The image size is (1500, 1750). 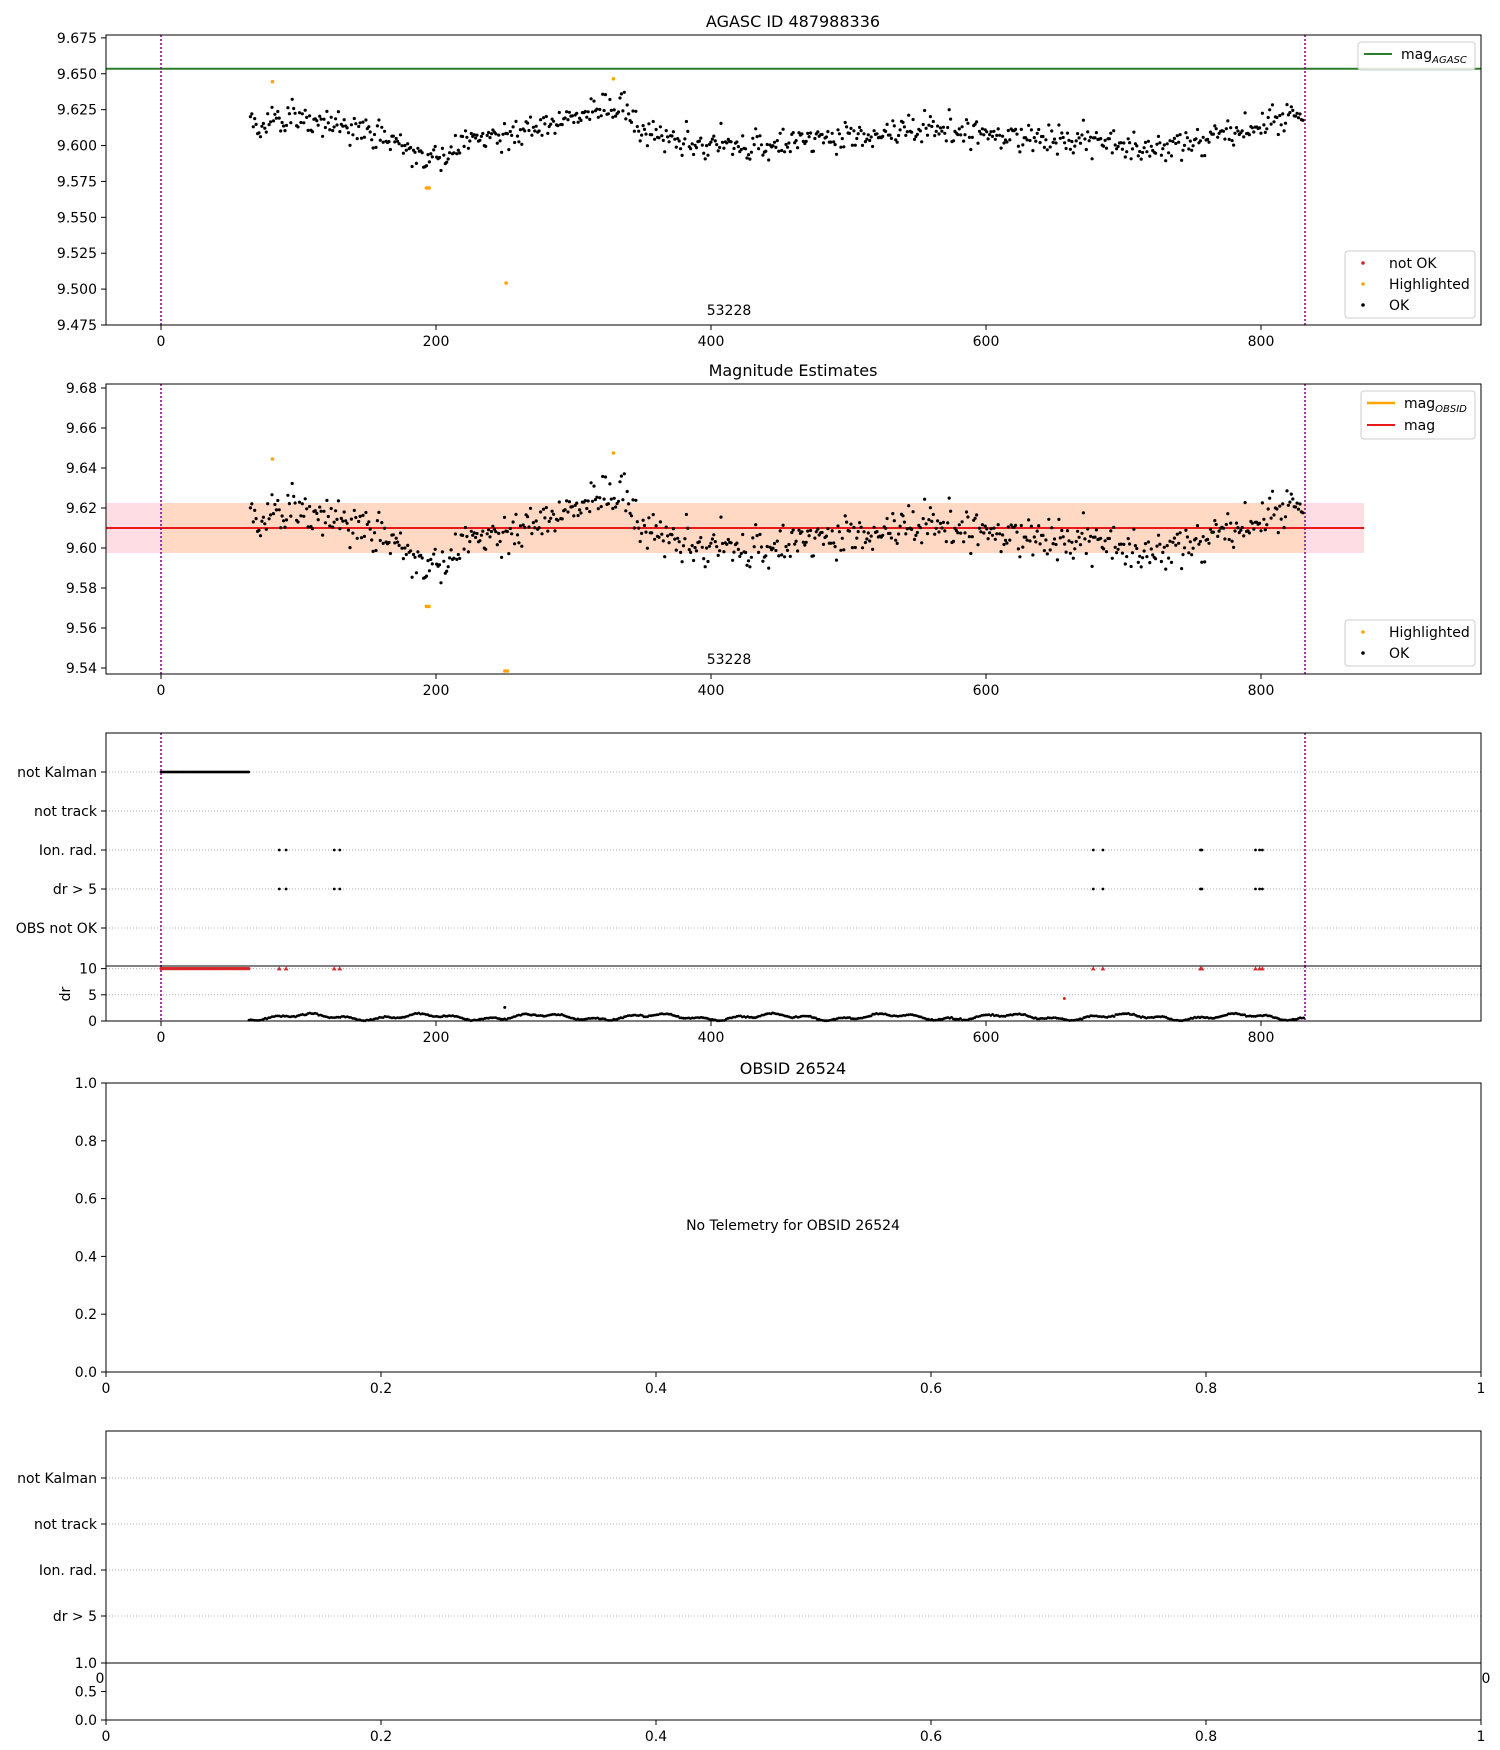 What do you see at coordinates (77, 39) in the screenshot?
I see `agasc-y-tick-label: 9.675` at bounding box center [77, 39].